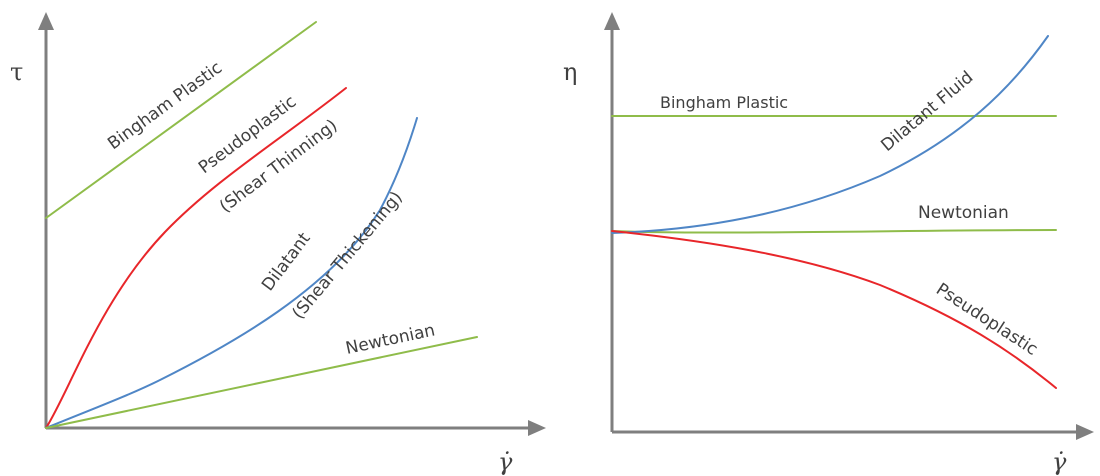 Image resolution: width=1100 pixels, height=476 pixels. Describe the element at coordinates (834, 309) in the screenshot. I see `right-pseudoplastic-curve` at that location.